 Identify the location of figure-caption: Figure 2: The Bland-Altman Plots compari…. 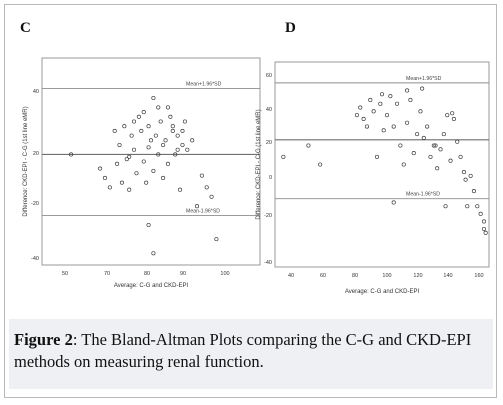
(252, 351).